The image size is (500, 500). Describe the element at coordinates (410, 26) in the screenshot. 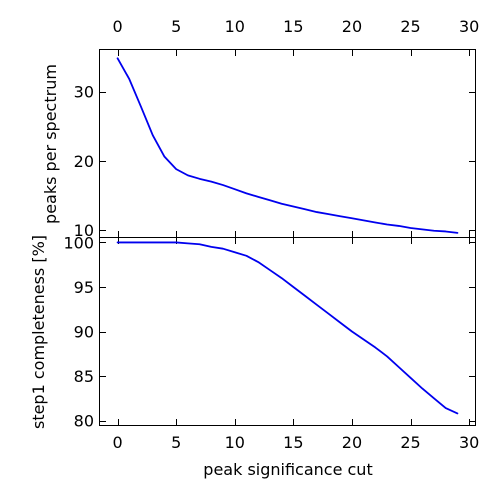

I see `top-x-tick-label: 25` at that location.